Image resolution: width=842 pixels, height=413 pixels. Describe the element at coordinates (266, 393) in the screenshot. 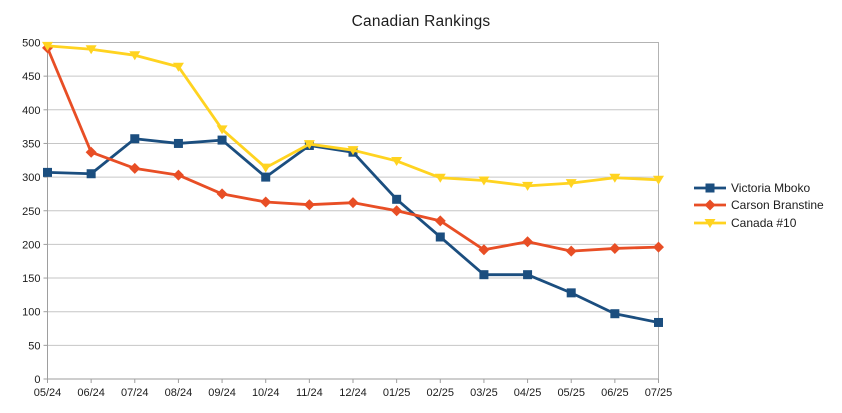

I see `x-axis-label: 10/24` at that location.